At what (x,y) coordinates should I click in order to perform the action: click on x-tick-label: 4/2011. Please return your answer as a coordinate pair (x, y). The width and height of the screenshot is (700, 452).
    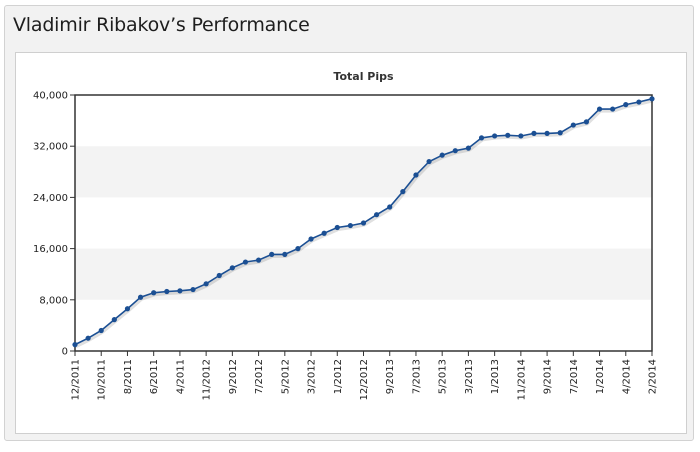
    Looking at the image, I should click on (180, 376).